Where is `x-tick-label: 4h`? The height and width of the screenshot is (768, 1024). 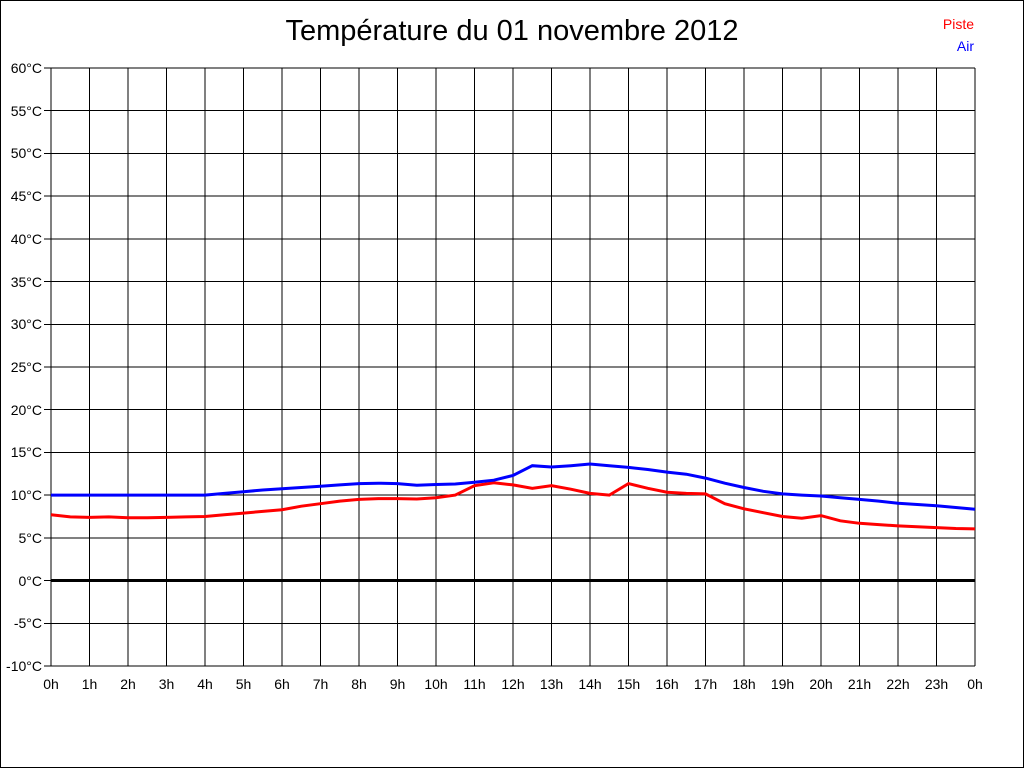 x-tick-label: 4h is located at coordinates (205, 684).